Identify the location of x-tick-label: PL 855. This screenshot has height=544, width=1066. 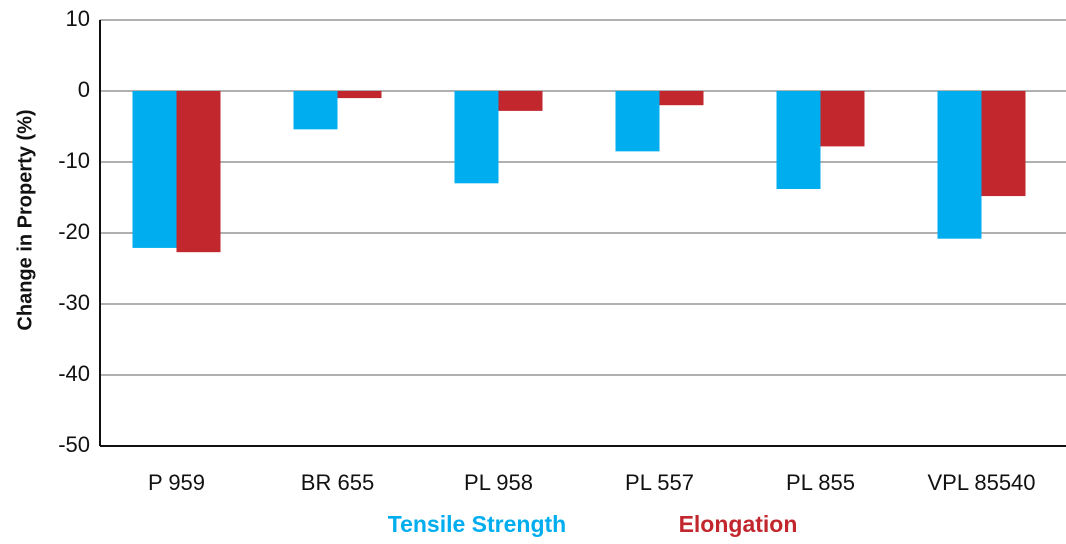
(820, 482).